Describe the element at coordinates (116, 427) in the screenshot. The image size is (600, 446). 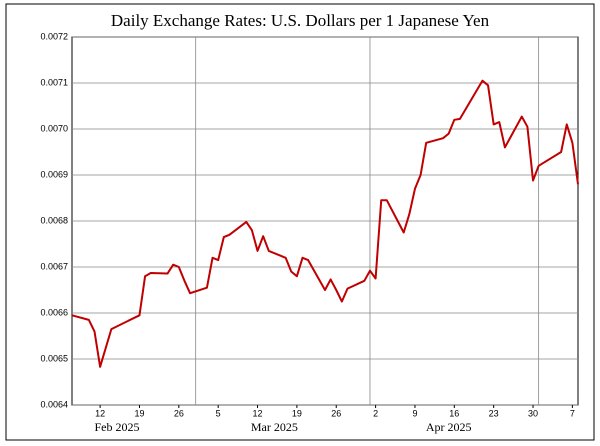
I see `month-label: Feb 2025` at that location.